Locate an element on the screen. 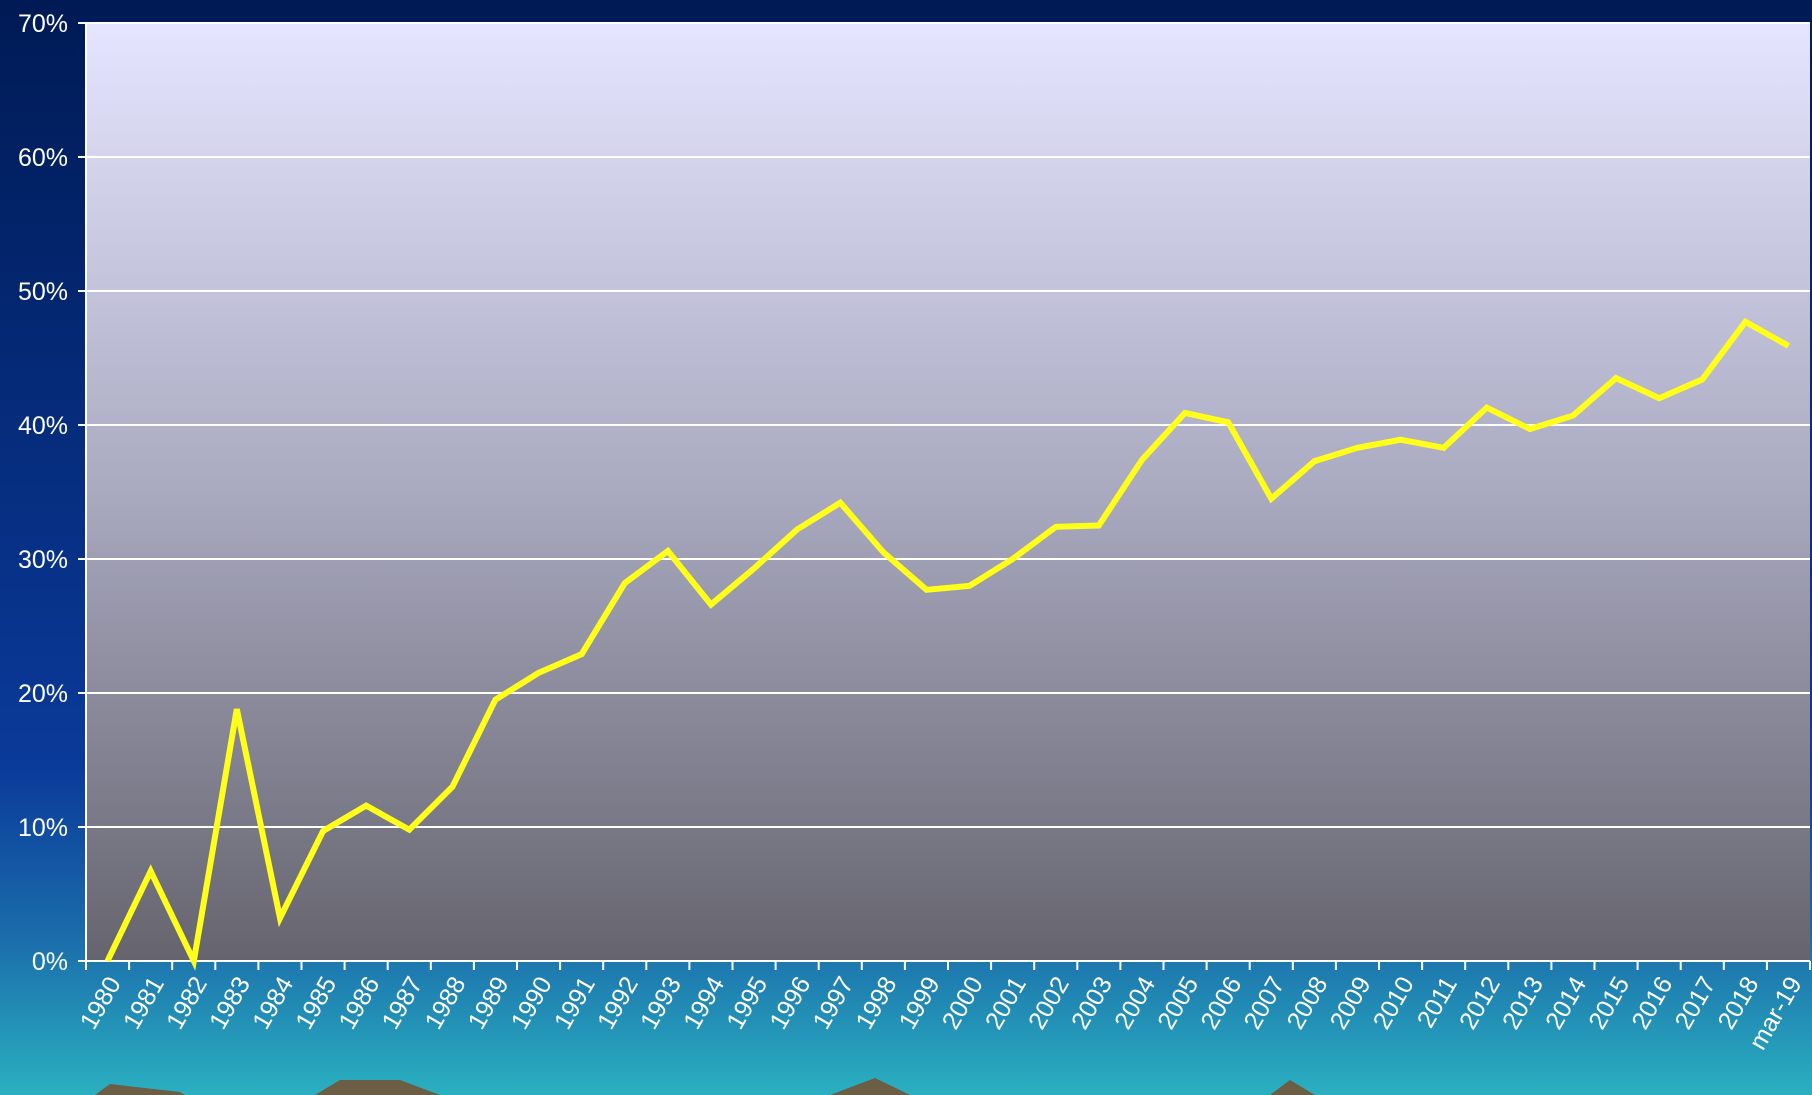 The height and width of the screenshot is (1095, 1812). y-tick-label: 60% is located at coordinates (43, 158).